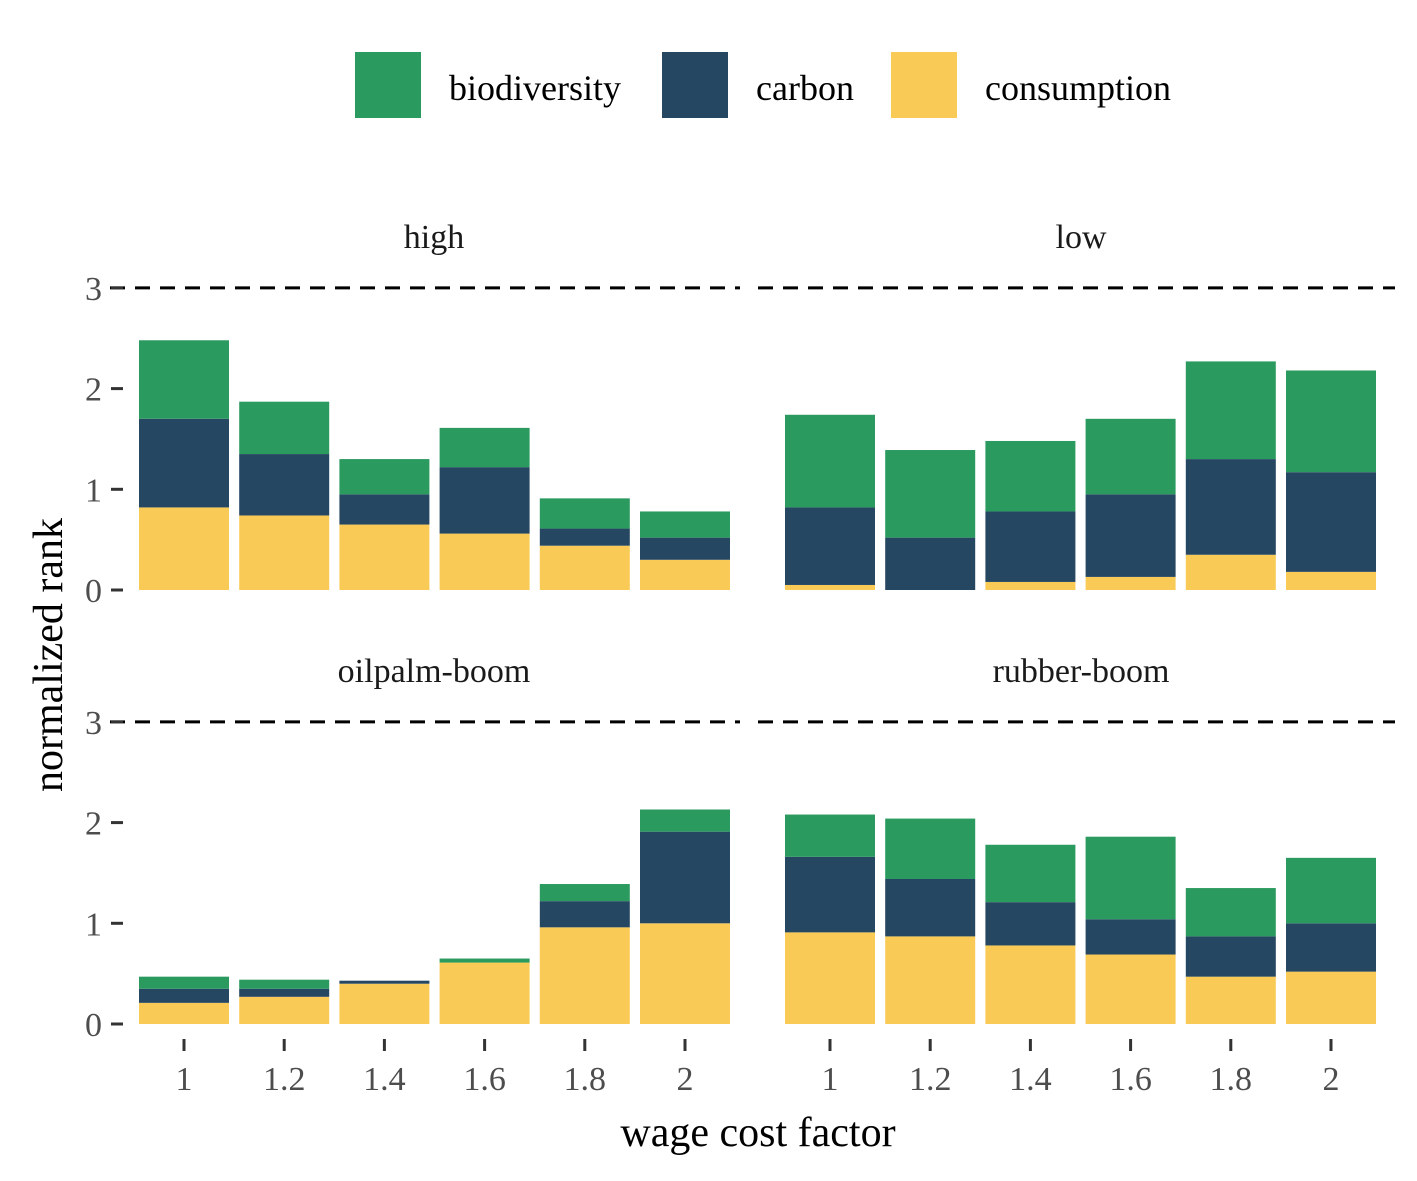 Image resolution: width=1417 pixels, height=1181 pixels. Describe the element at coordinates (484, 960) in the screenshot. I see `bar-oilpalm-boom-1-6-biodiversity` at that location.